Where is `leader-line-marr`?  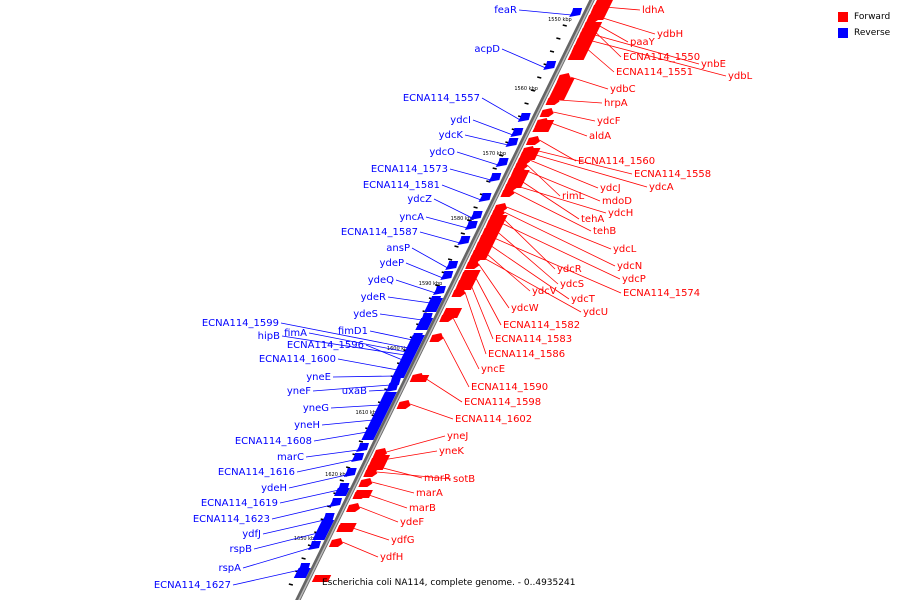 leader-line-marr is located at coordinates (401, 472).